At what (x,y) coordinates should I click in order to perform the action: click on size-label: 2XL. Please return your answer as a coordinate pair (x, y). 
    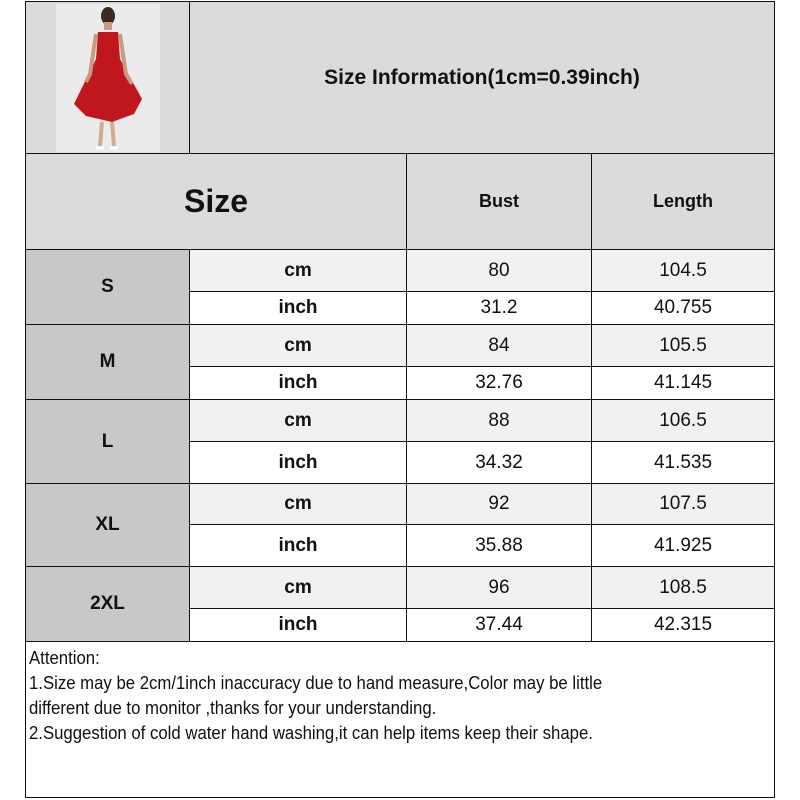
    Looking at the image, I should click on (107, 604).